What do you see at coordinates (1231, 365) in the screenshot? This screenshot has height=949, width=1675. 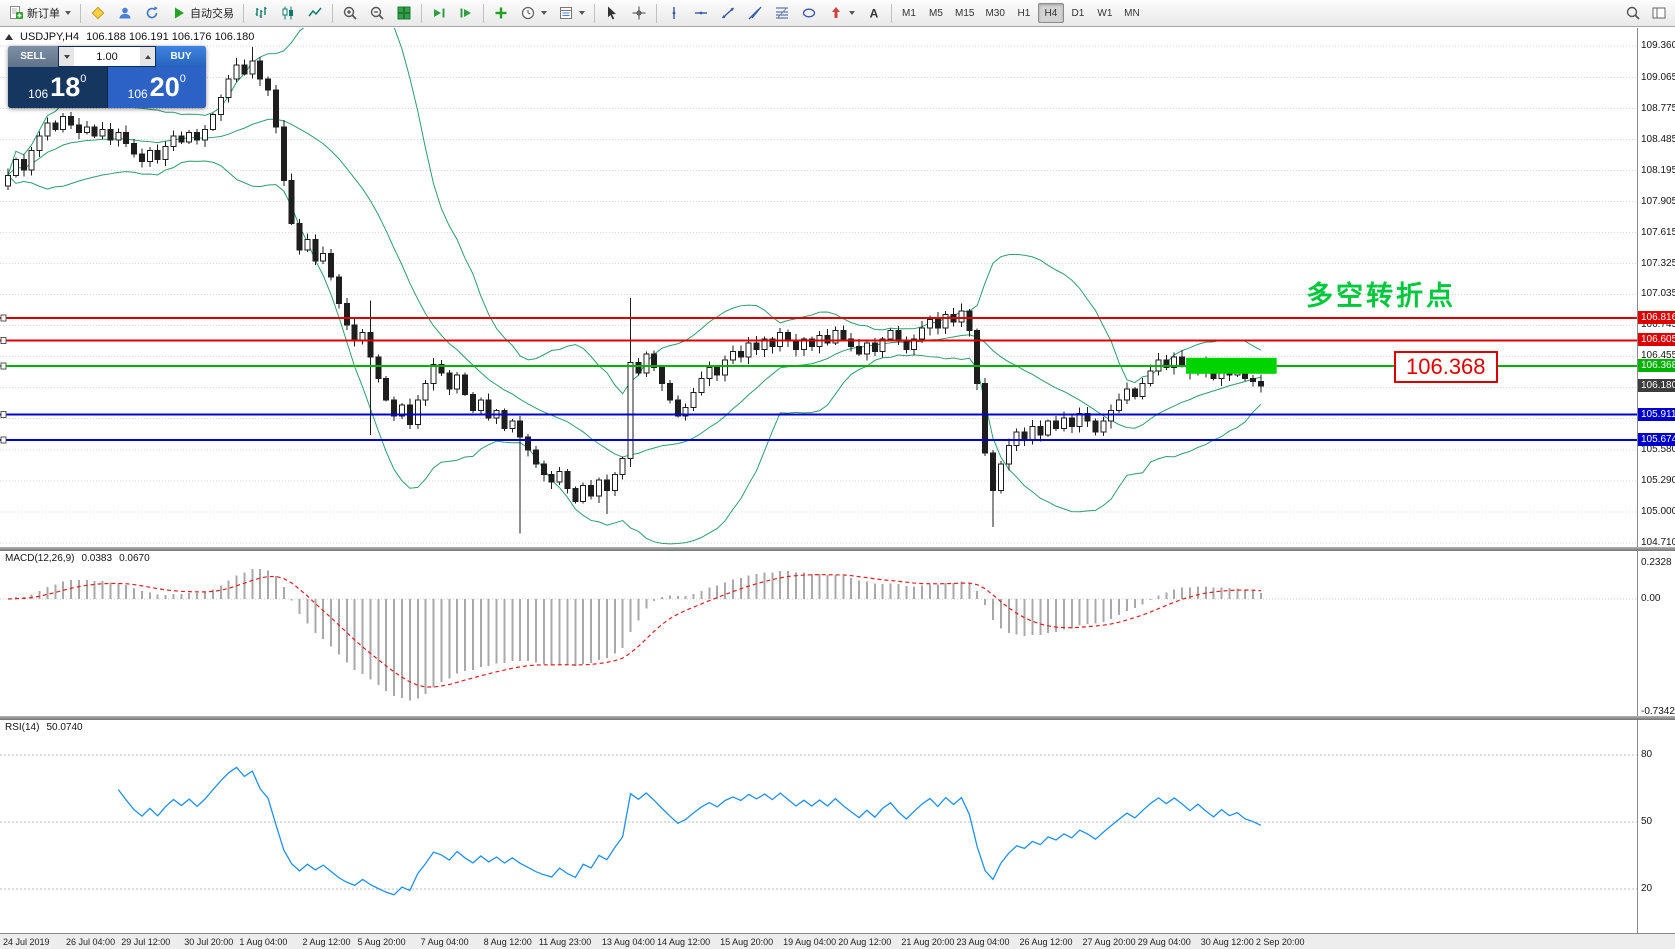 I see `highlight-rectangle` at bounding box center [1231, 365].